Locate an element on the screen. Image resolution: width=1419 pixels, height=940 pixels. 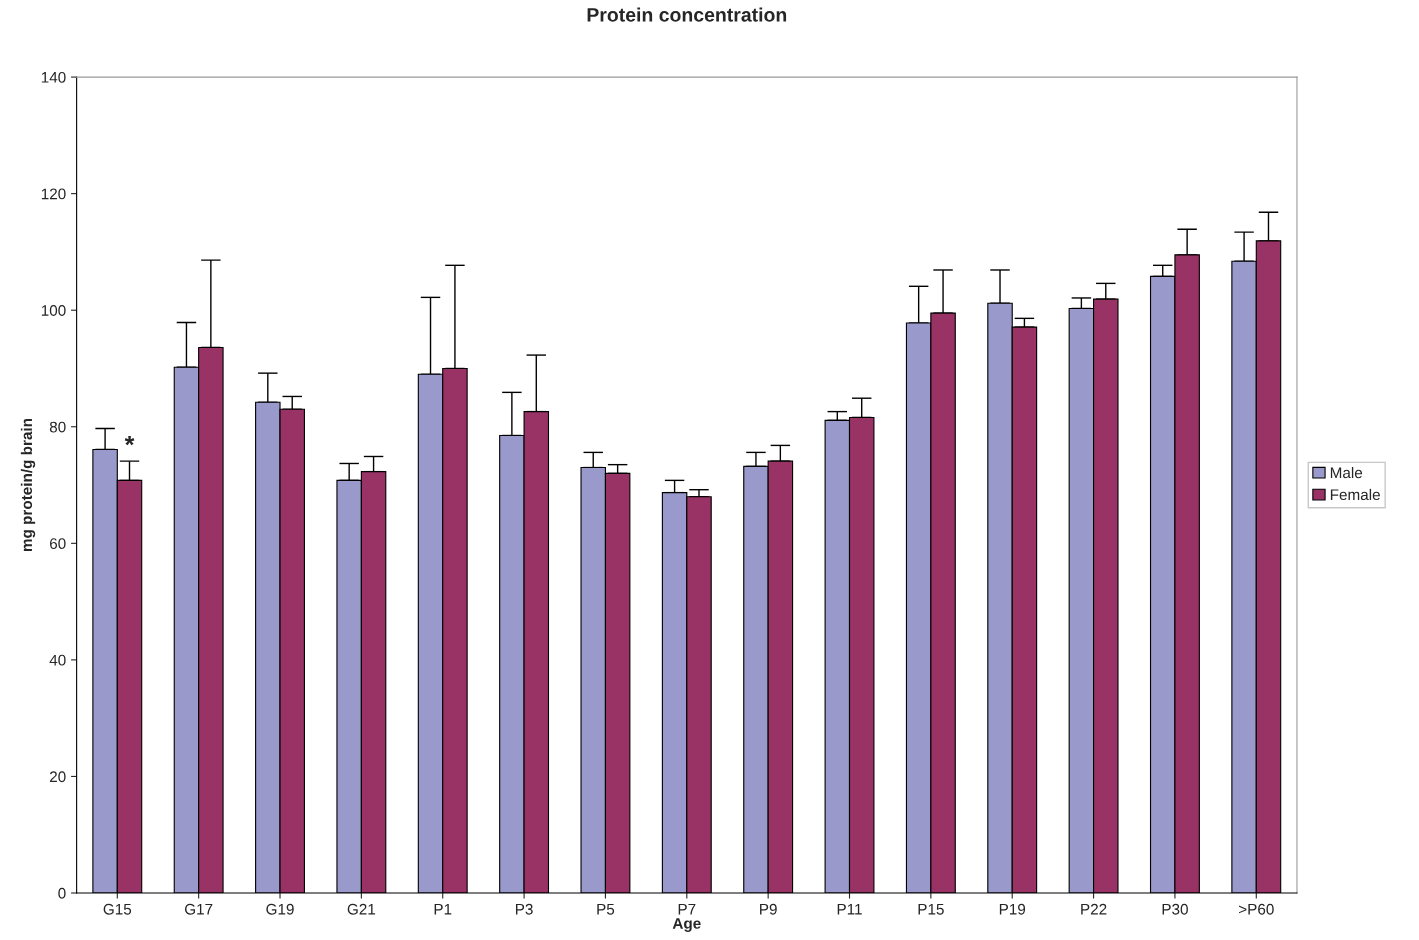
x-tick-label: P22 is located at coordinates (1094, 909).